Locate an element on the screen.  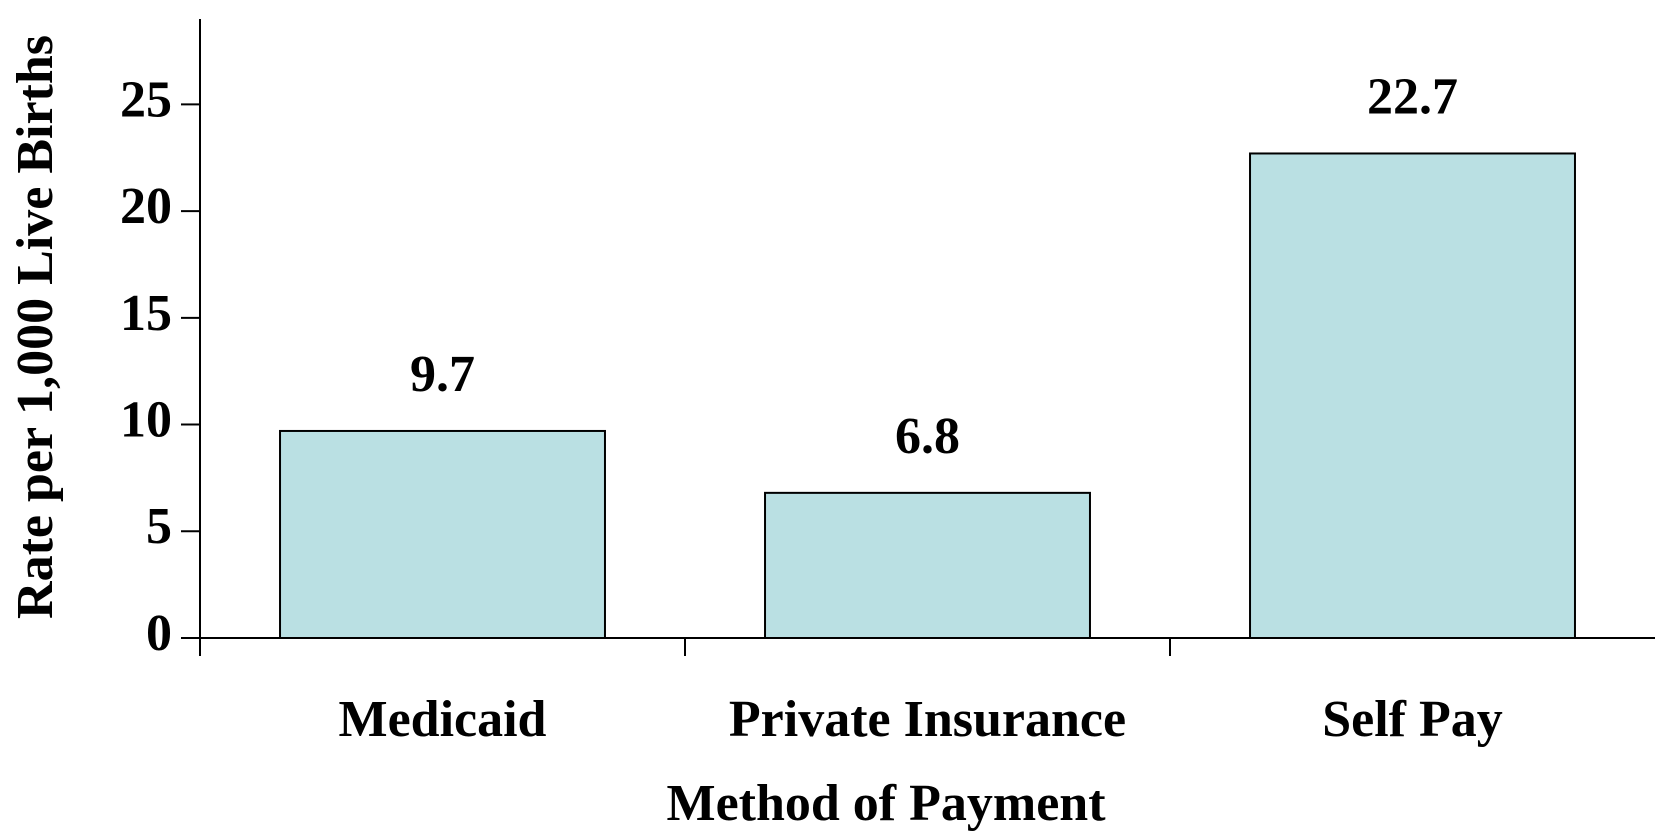
y-tick-label: 20 is located at coordinates (146, 206).